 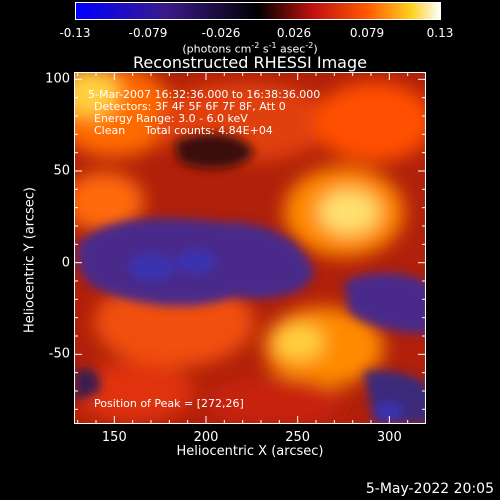 What do you see at coordinates (190, 106) in the screenshot?
I see `detectors-text: Detectors: 3F 4F 5F 6F 7F 8F, Att 0` at bounding box center [190, 106].